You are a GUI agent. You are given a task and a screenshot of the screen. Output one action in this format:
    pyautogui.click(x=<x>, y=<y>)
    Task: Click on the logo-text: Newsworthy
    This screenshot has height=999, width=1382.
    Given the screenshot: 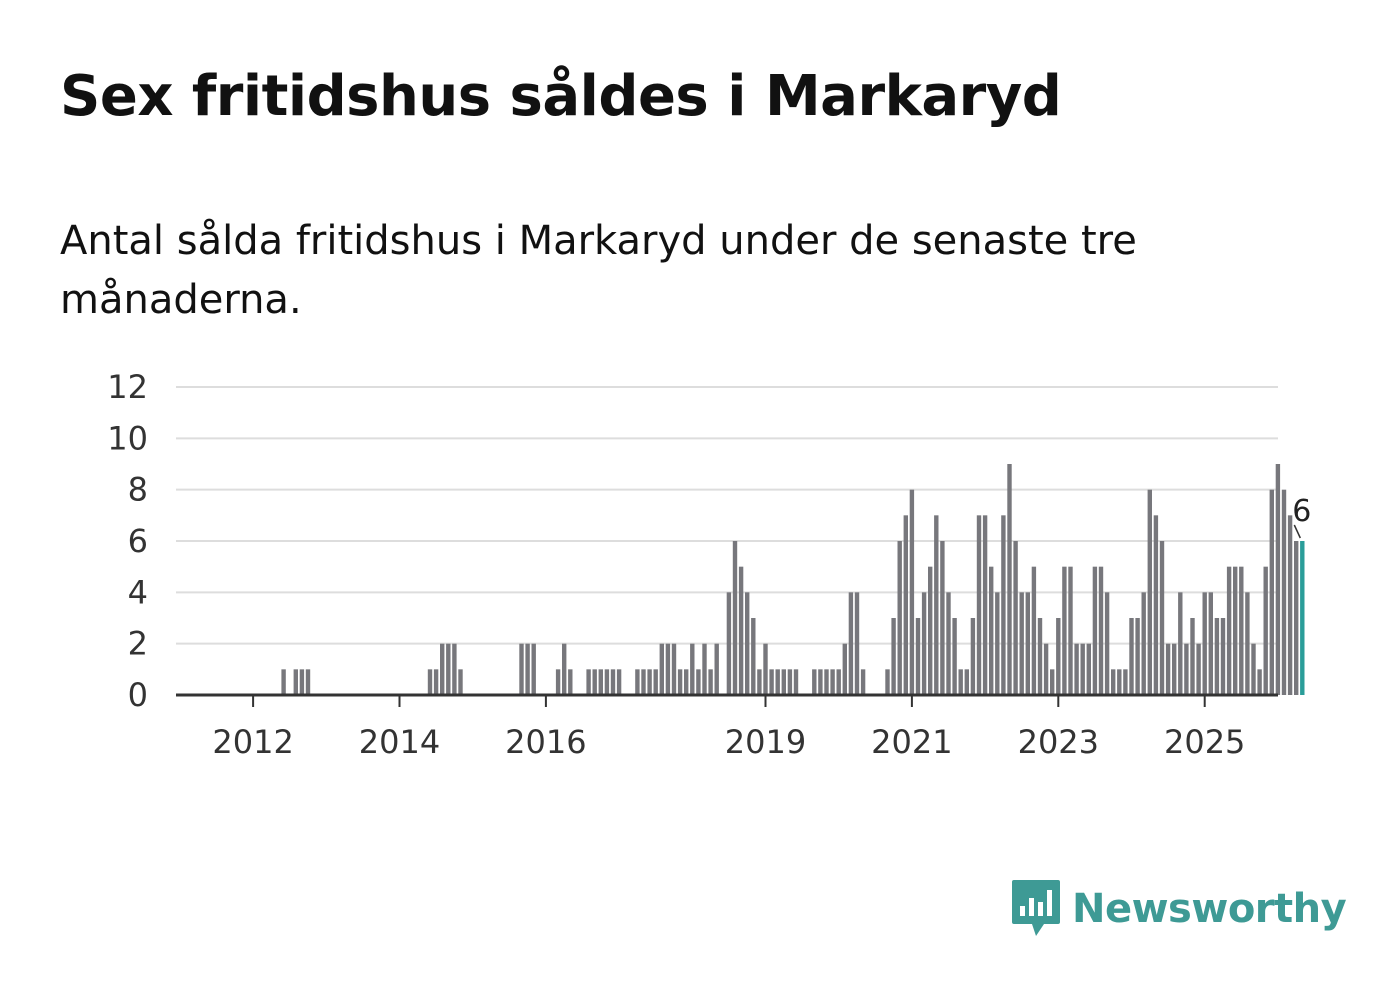 What is the action you would take?
    pyautogui.click(x=1209, y=909)
    